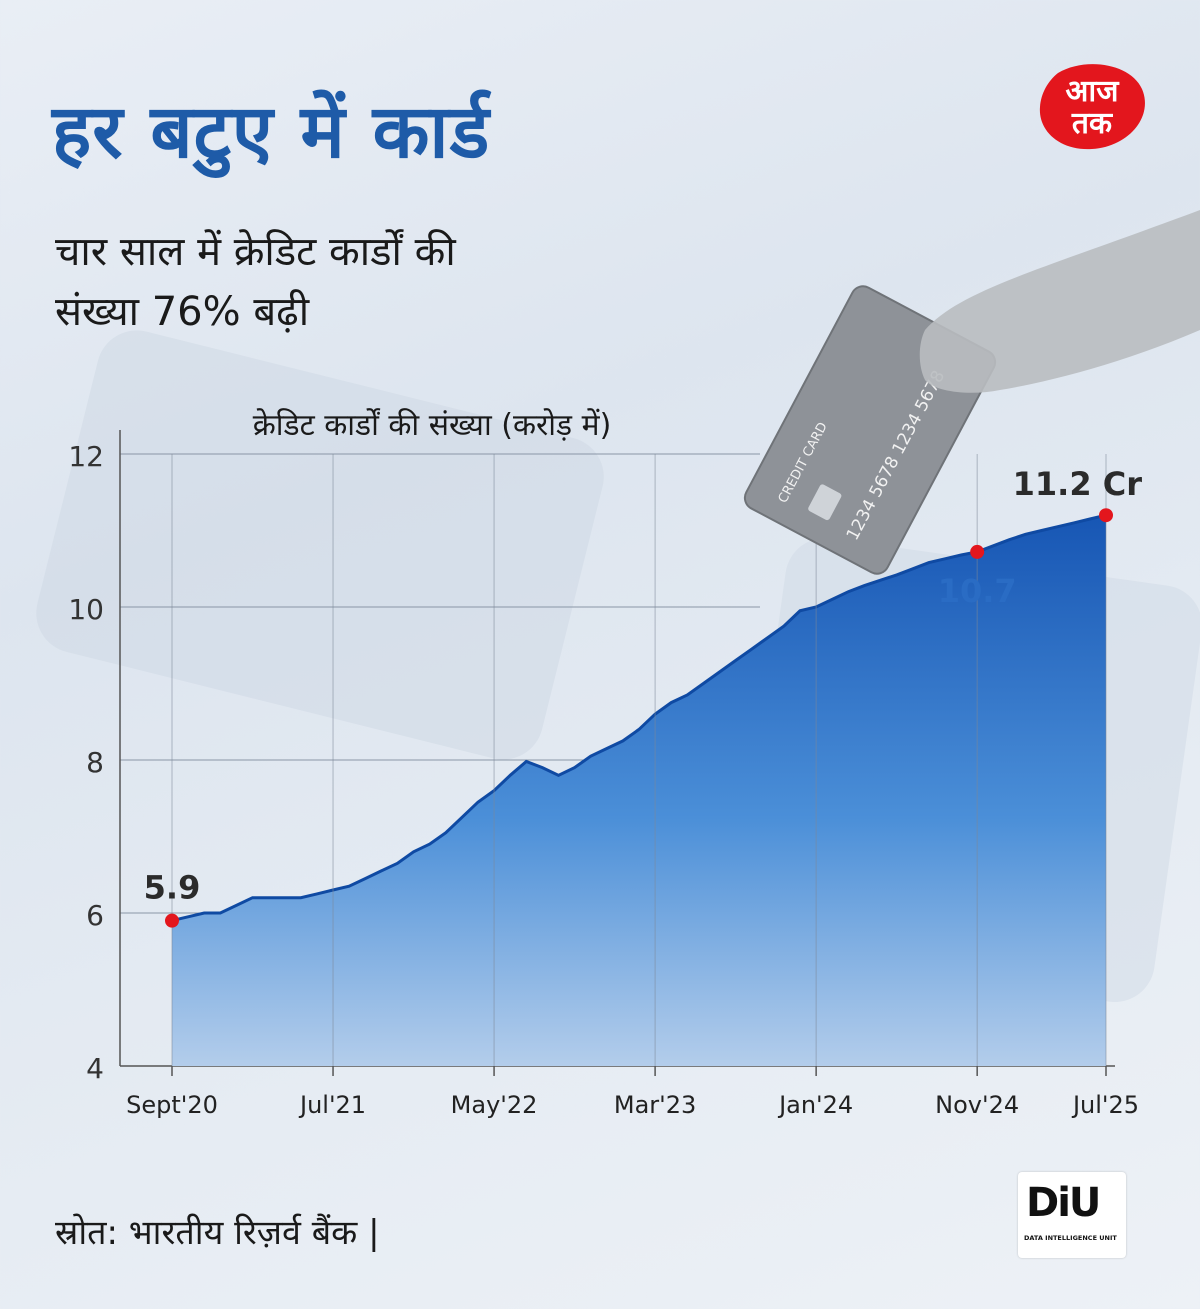 This screenshot has height=1309, width=1200. What do you see at coordinates (655, 1105) in the screenshot?
I see `x-tick-label: Mar'23` at bounding box center [655, 1105].